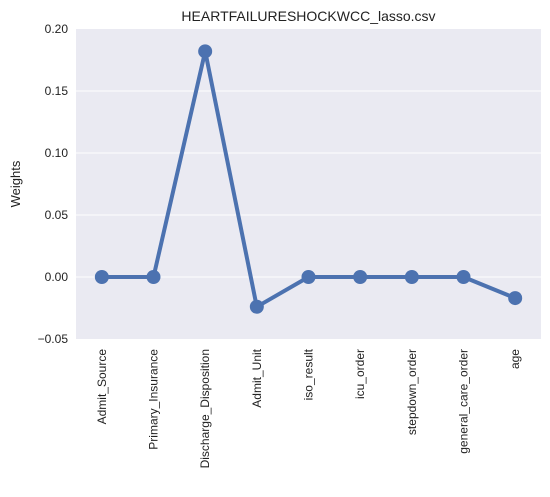 This screenshot has height=497, width=550. I want to click on chart-title: HEARTFAILURESHOCKWCC_lasso.csv, so click(308, 16).